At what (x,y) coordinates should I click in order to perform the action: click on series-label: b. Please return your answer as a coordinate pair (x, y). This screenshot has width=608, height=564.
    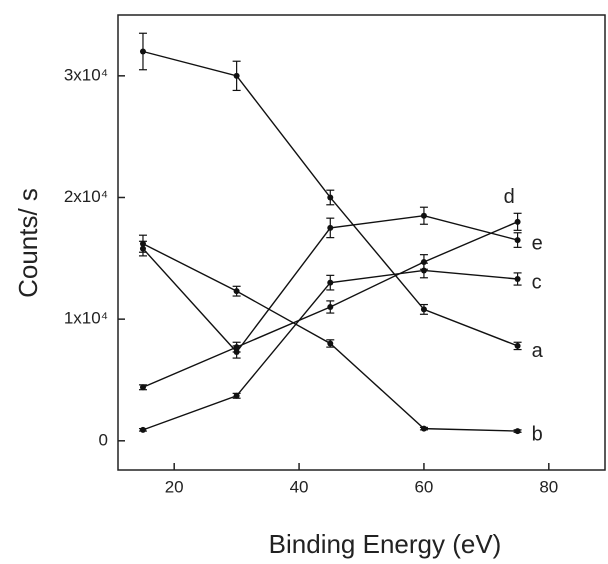
    Looking at the image, I should click on (537, 434).